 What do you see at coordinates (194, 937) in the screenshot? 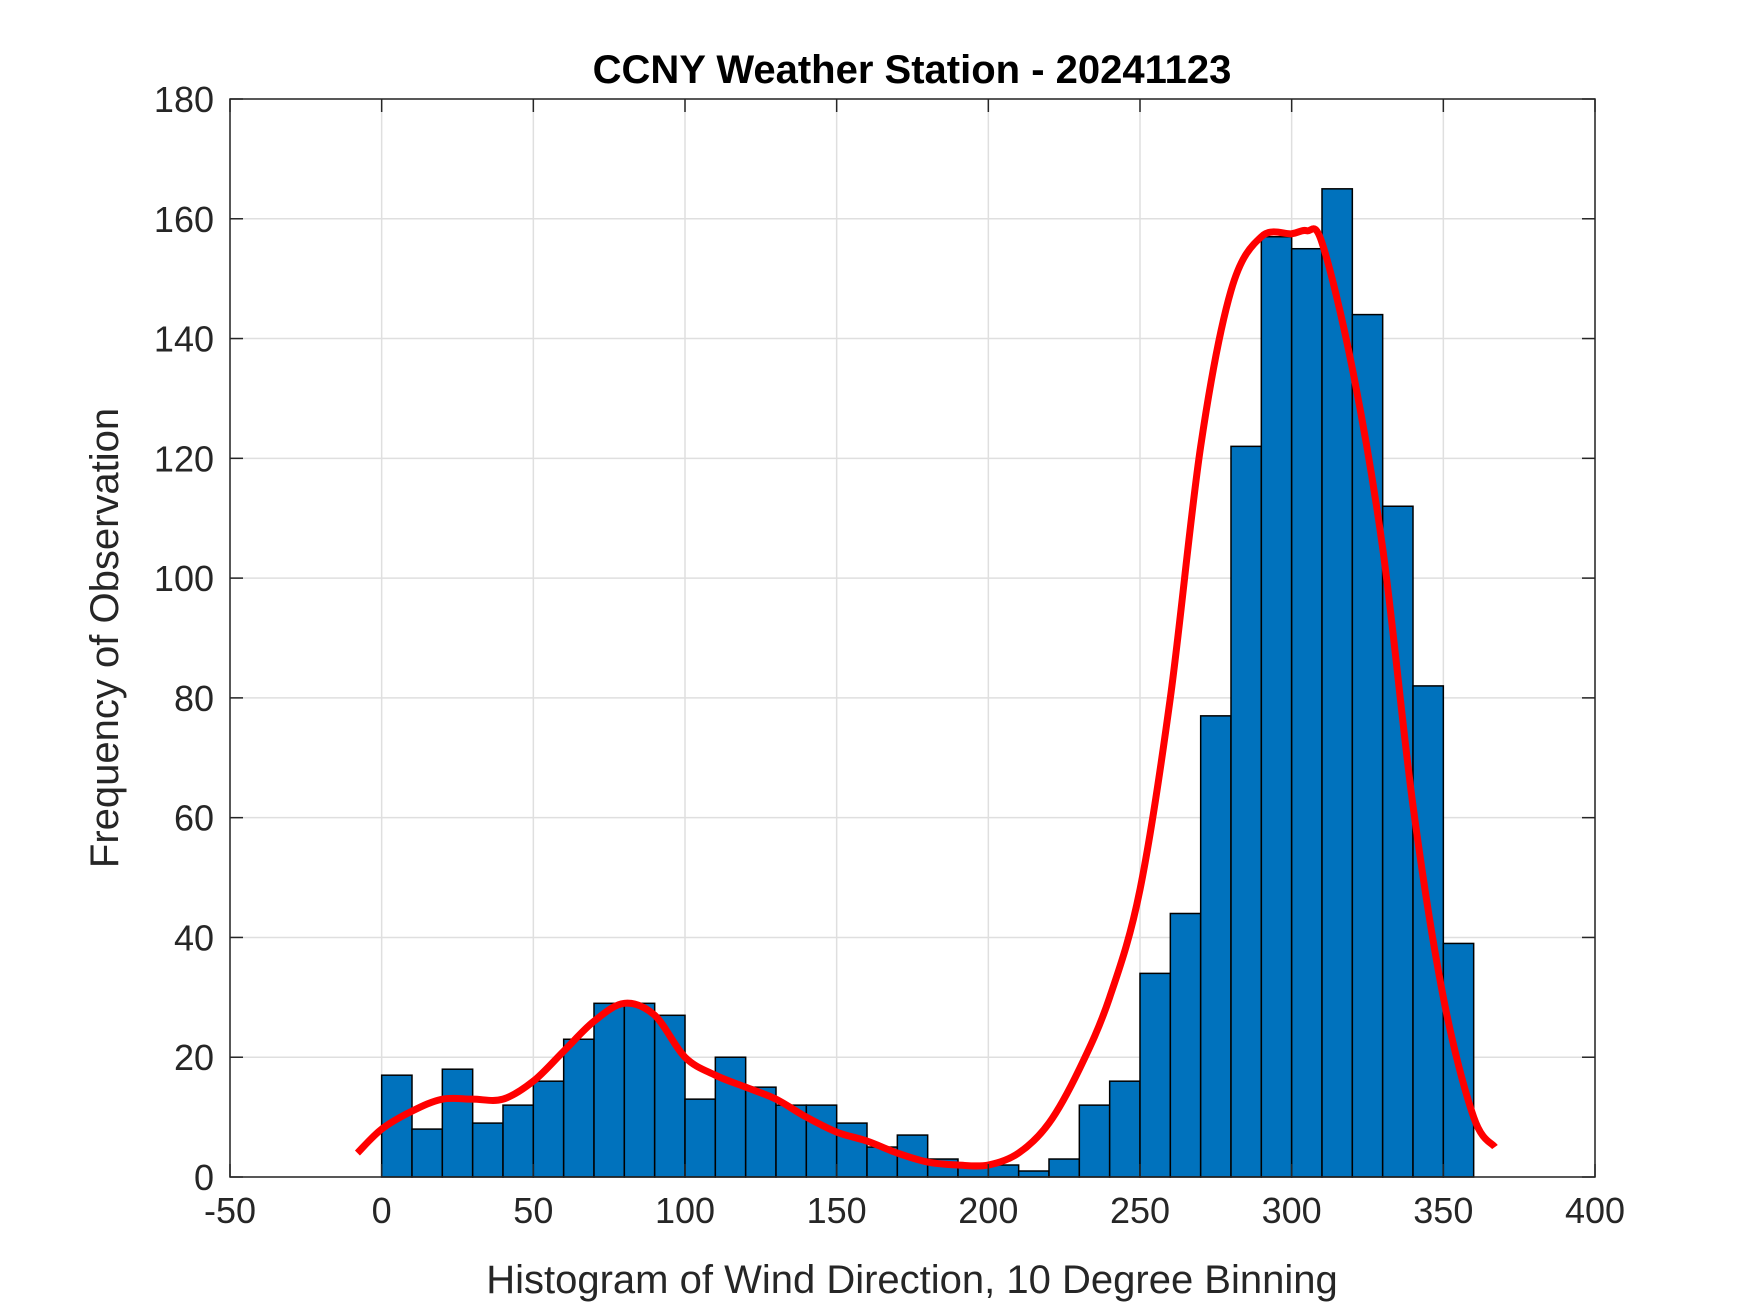
I see `y-tick-label: 40` at bounding box center [194, 937].